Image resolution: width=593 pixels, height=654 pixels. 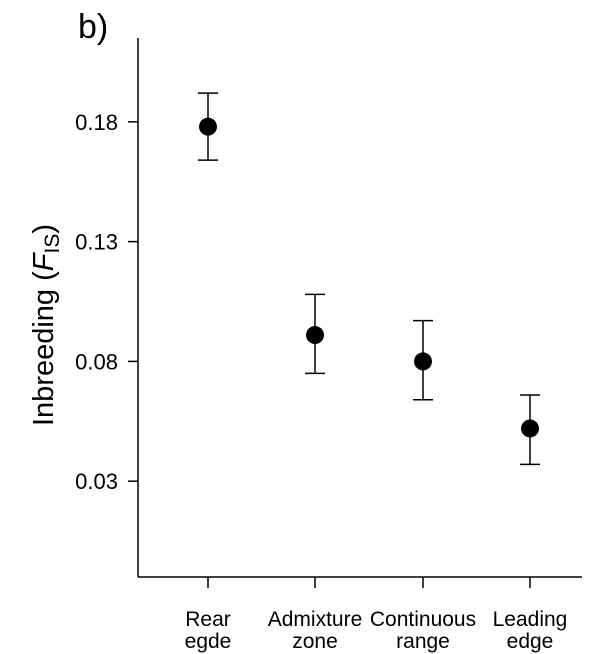 I want to click on x-tick-label: egde, so click(x=208, y=641).